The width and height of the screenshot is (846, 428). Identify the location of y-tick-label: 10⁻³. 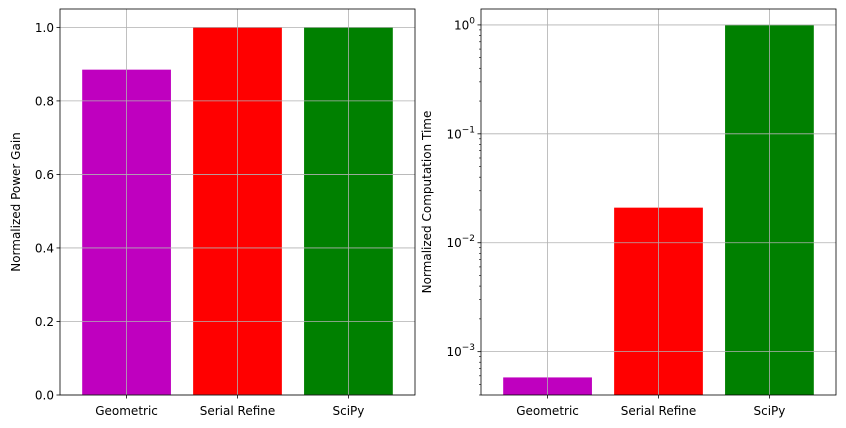
(460, 351).